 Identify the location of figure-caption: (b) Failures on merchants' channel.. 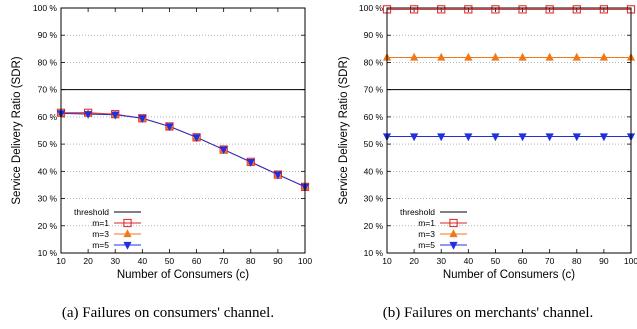
(488, 313).